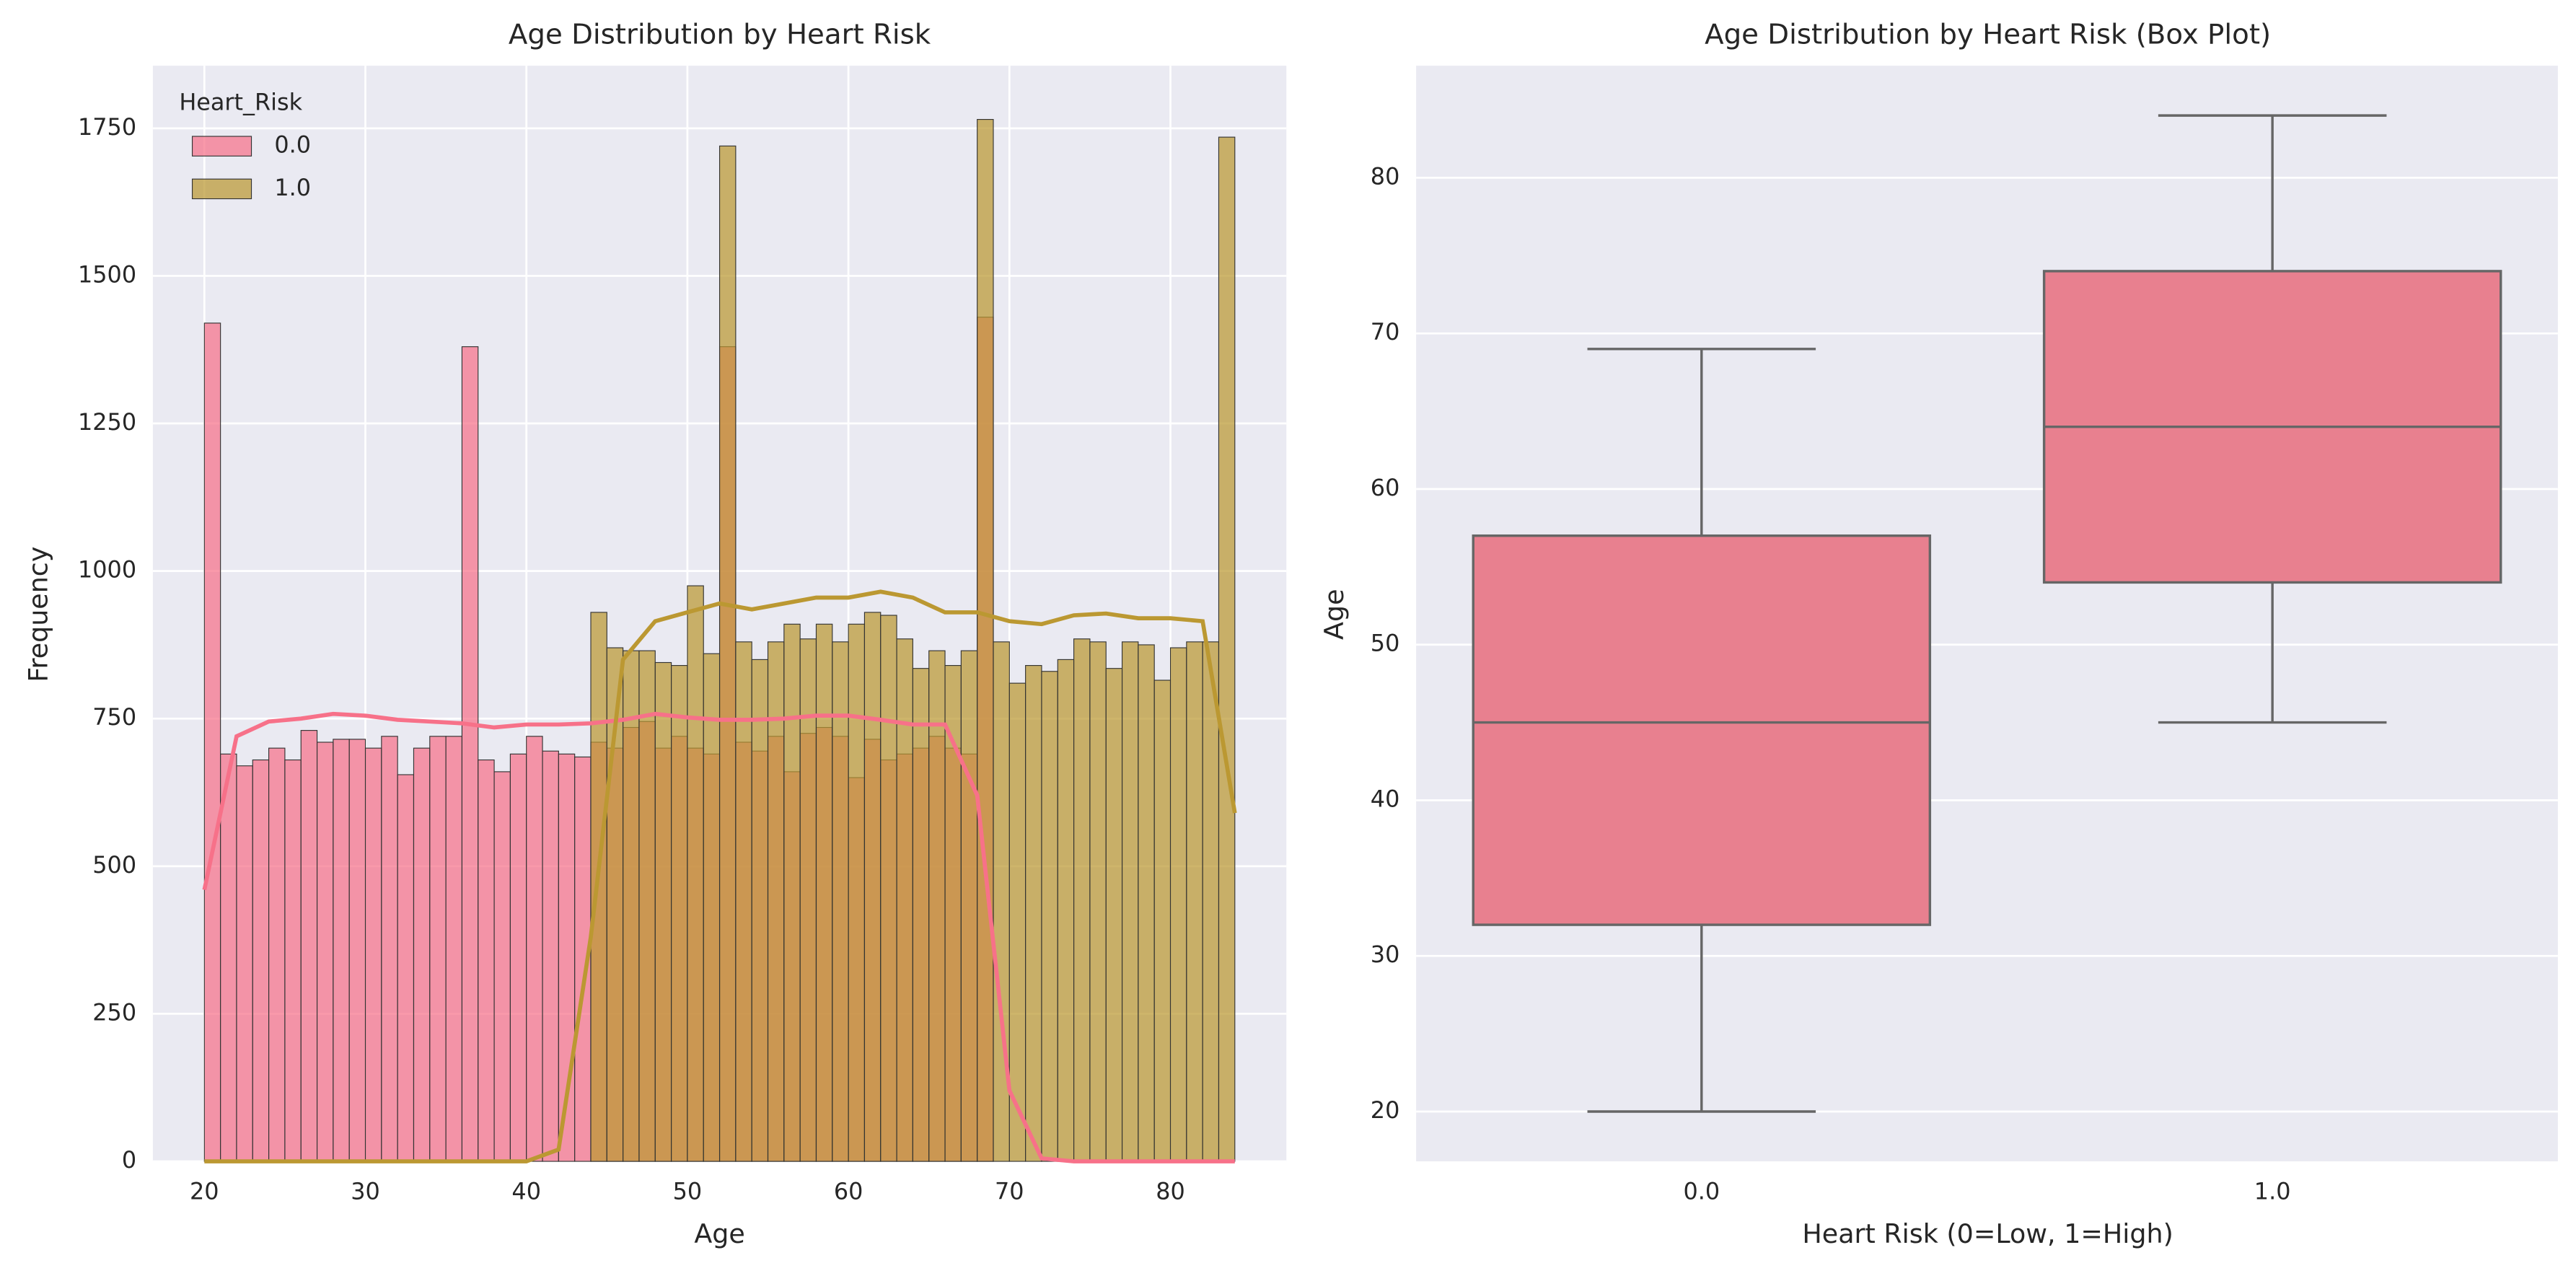  I want to click on x-axis-label: Heart Risk (0=Low, 1=High), so click(1987, 1233).